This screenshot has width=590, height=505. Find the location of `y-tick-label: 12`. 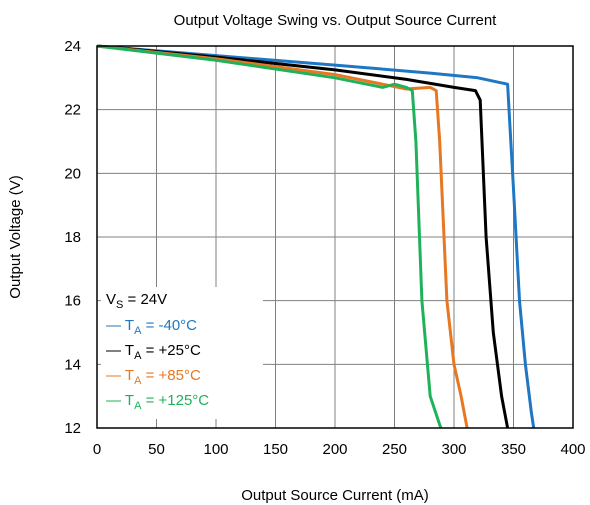

y-tick-label: 12 is located at coordinates (72, 428).